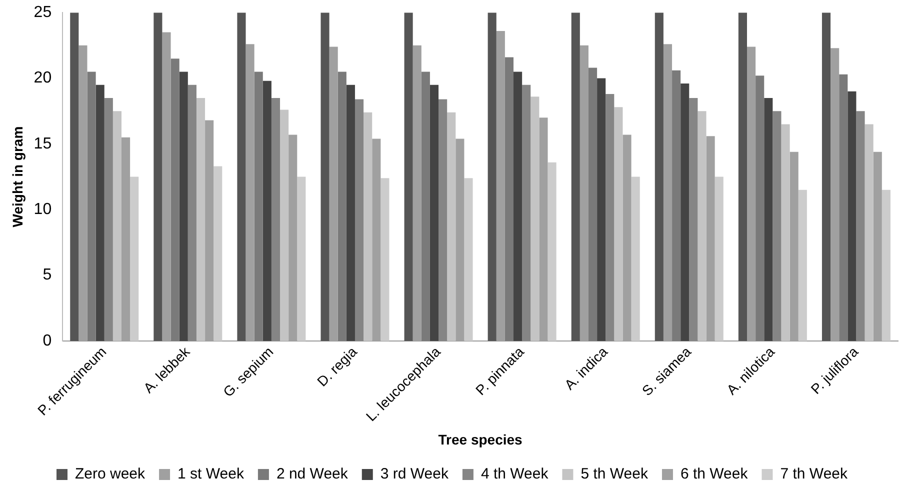  What do you see at coordinates (211, 474) in the screenshot?
I see `legend-label: 1 st Week` at bounding box center [211, 474].